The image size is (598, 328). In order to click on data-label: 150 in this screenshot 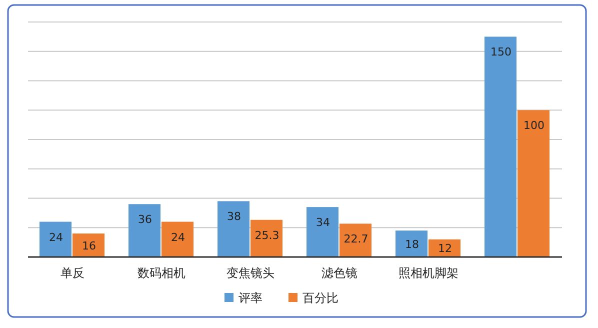, I will do `click(501, 52)`.